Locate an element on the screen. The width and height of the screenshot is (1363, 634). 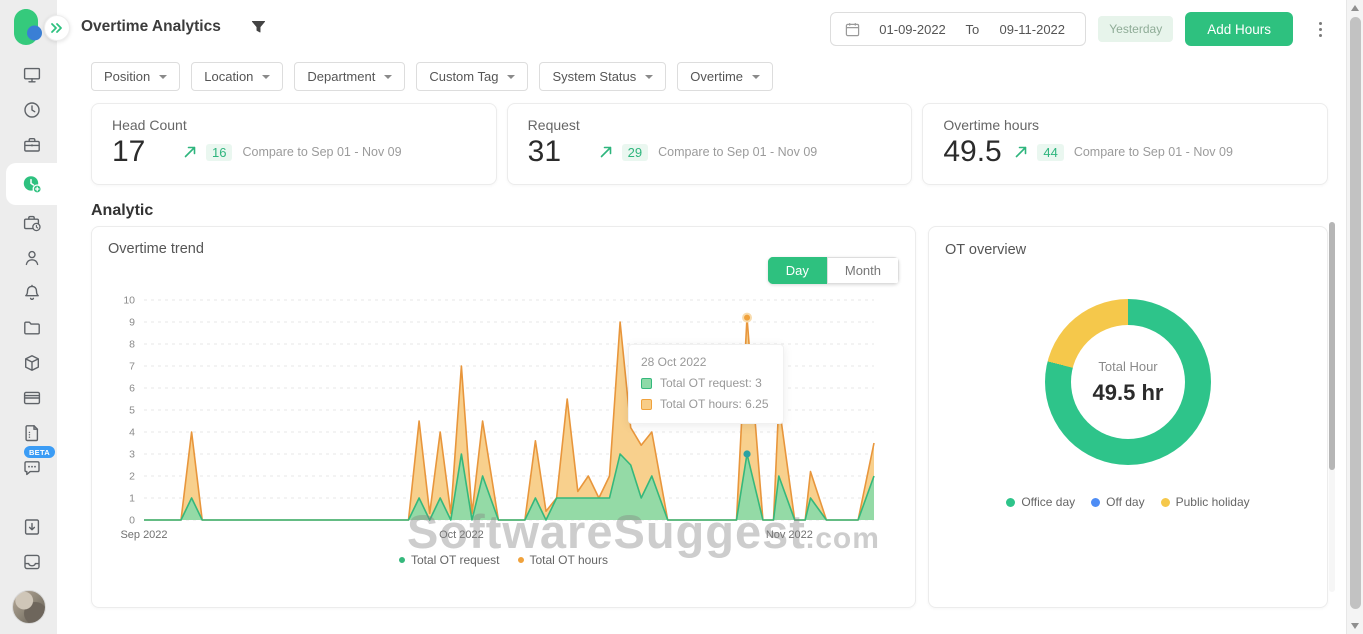
svg-text: 9 is located at coordinates (132, 323).